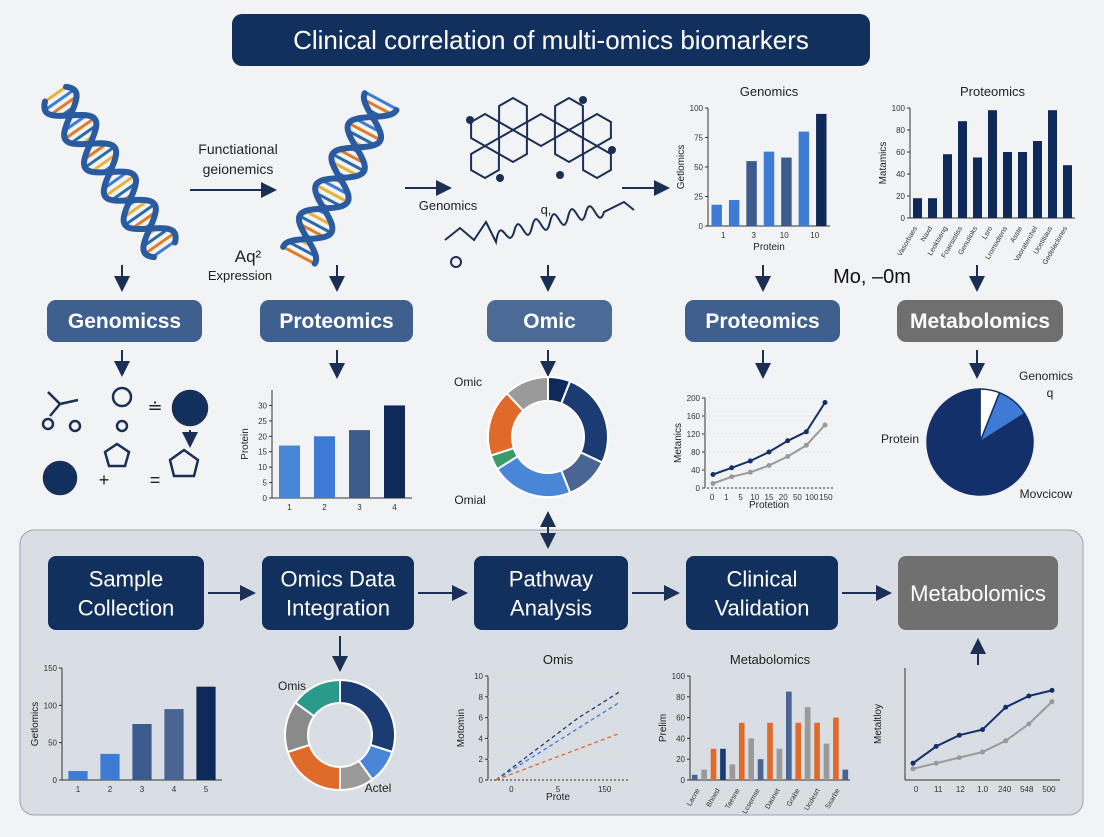 This screenshot has height=837, width=1104. I want to click on x-tick-label: 4, so click(394, 507).